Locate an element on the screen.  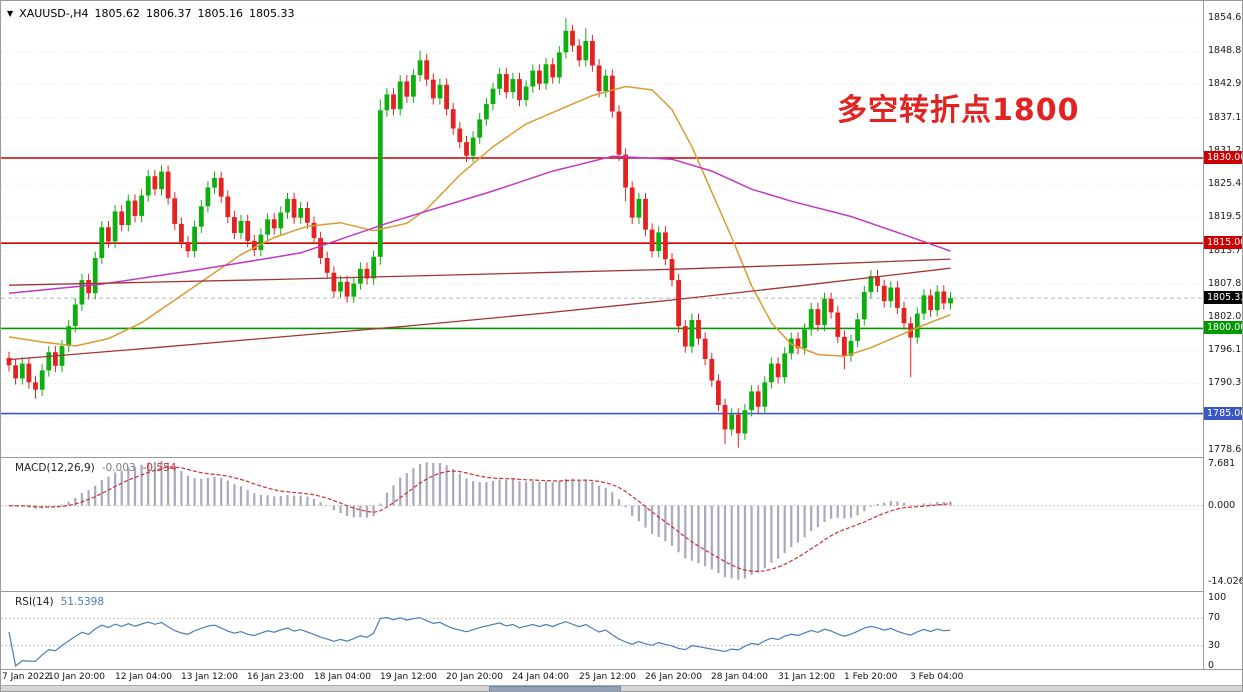
price-tick: 1842.95 is located at coordinates (1225, 83).